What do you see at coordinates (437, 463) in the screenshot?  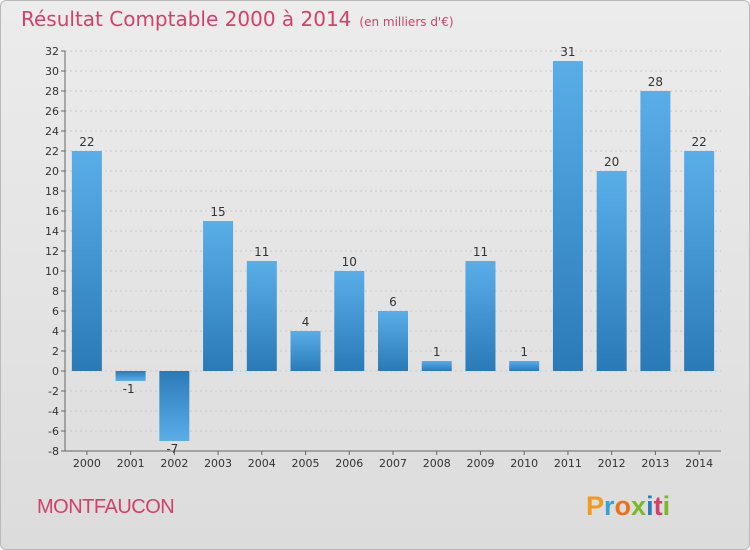 I see `x-tick-label: 2008` at bounding box center [437, 463].